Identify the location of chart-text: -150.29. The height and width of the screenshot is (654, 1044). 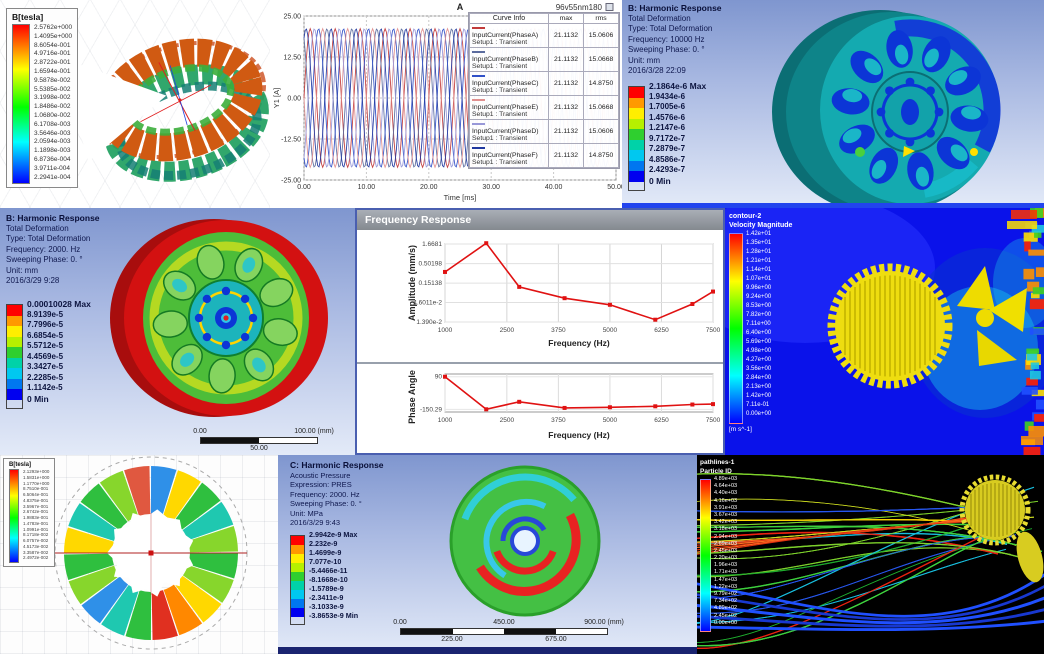
(431, 409).